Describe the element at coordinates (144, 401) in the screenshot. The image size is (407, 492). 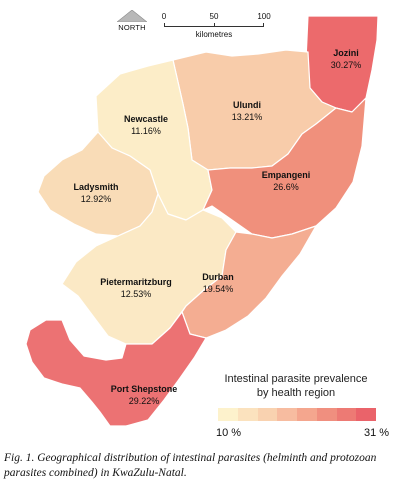
I see `region-value-port-shepstone: 29.22%` at that location.